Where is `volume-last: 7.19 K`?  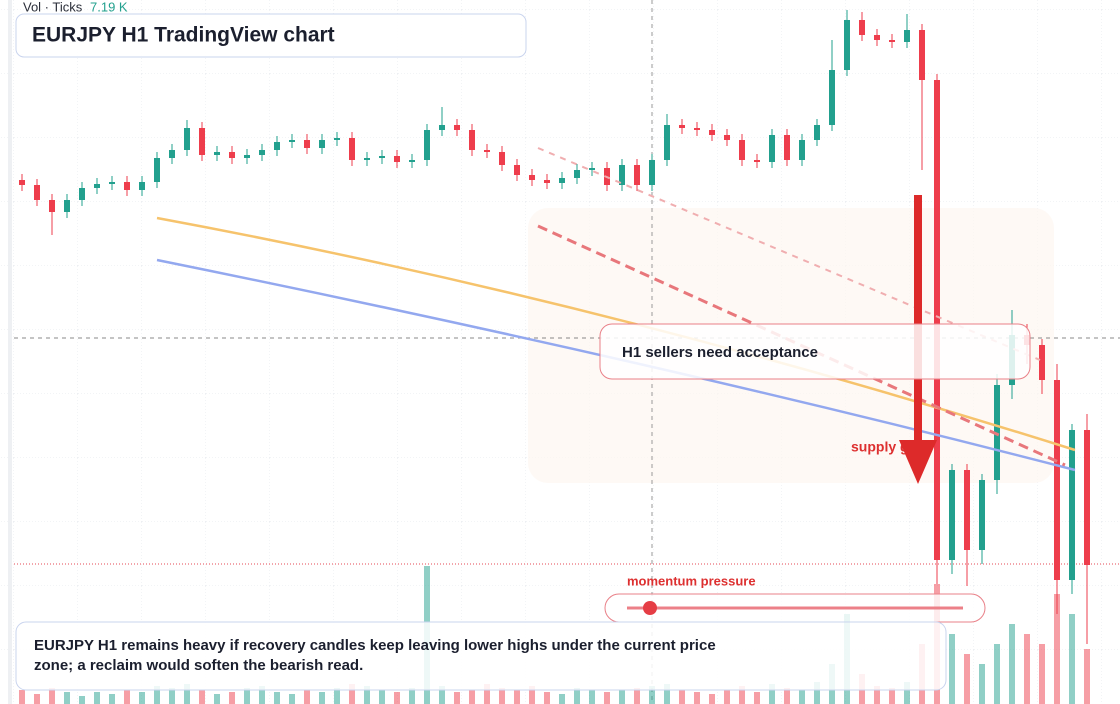 volume-last: 7.19 K is located at coordinates (109, 7).